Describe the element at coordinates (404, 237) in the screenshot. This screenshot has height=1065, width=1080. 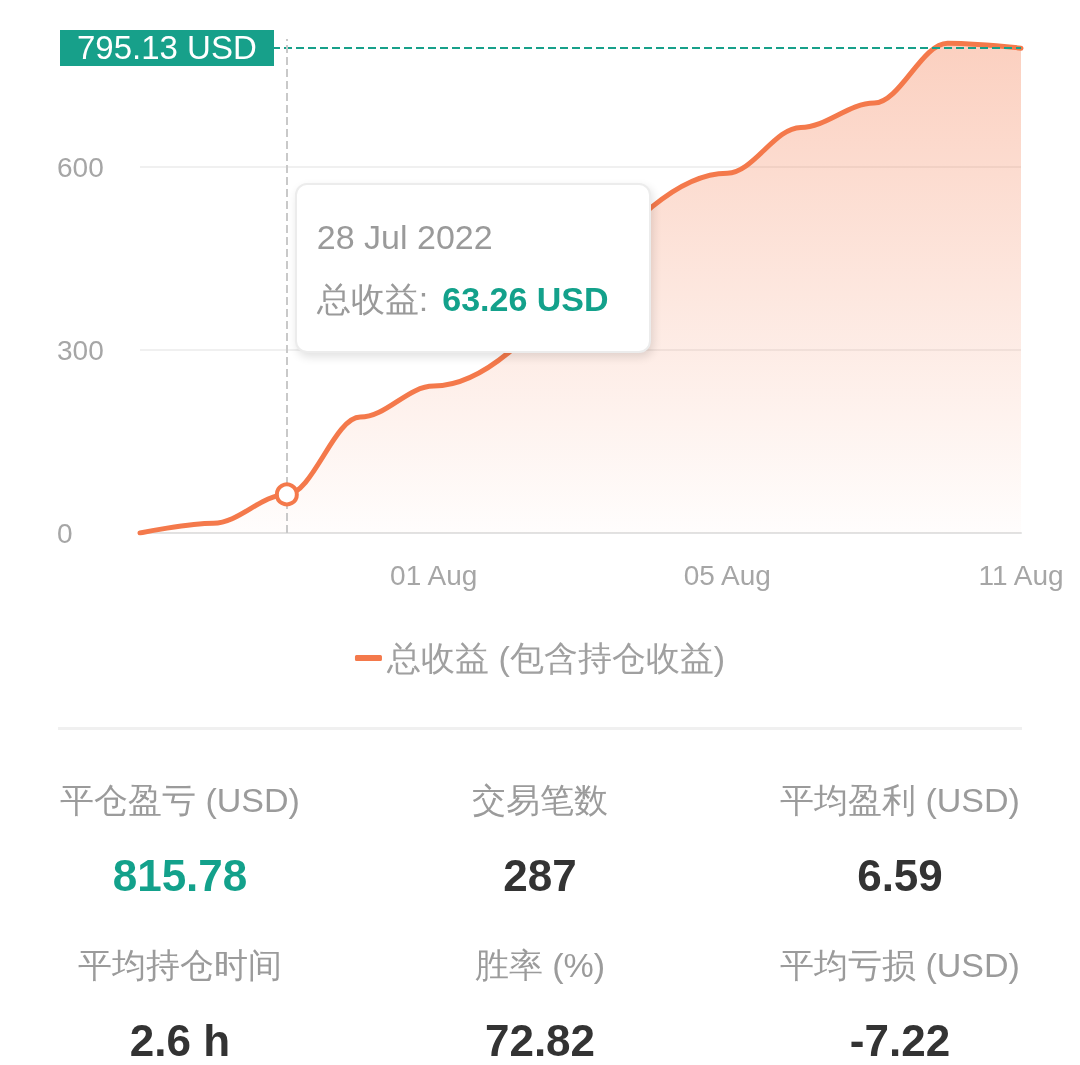
I see `annotation: 28 Jul 2022` at that location.